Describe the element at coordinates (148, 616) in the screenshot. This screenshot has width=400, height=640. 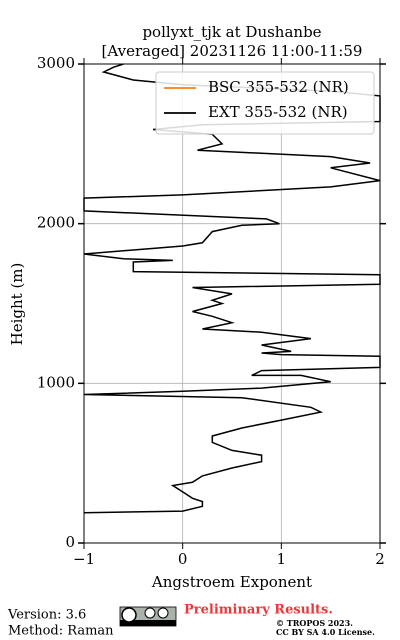
I see `cc-logo` at that location.